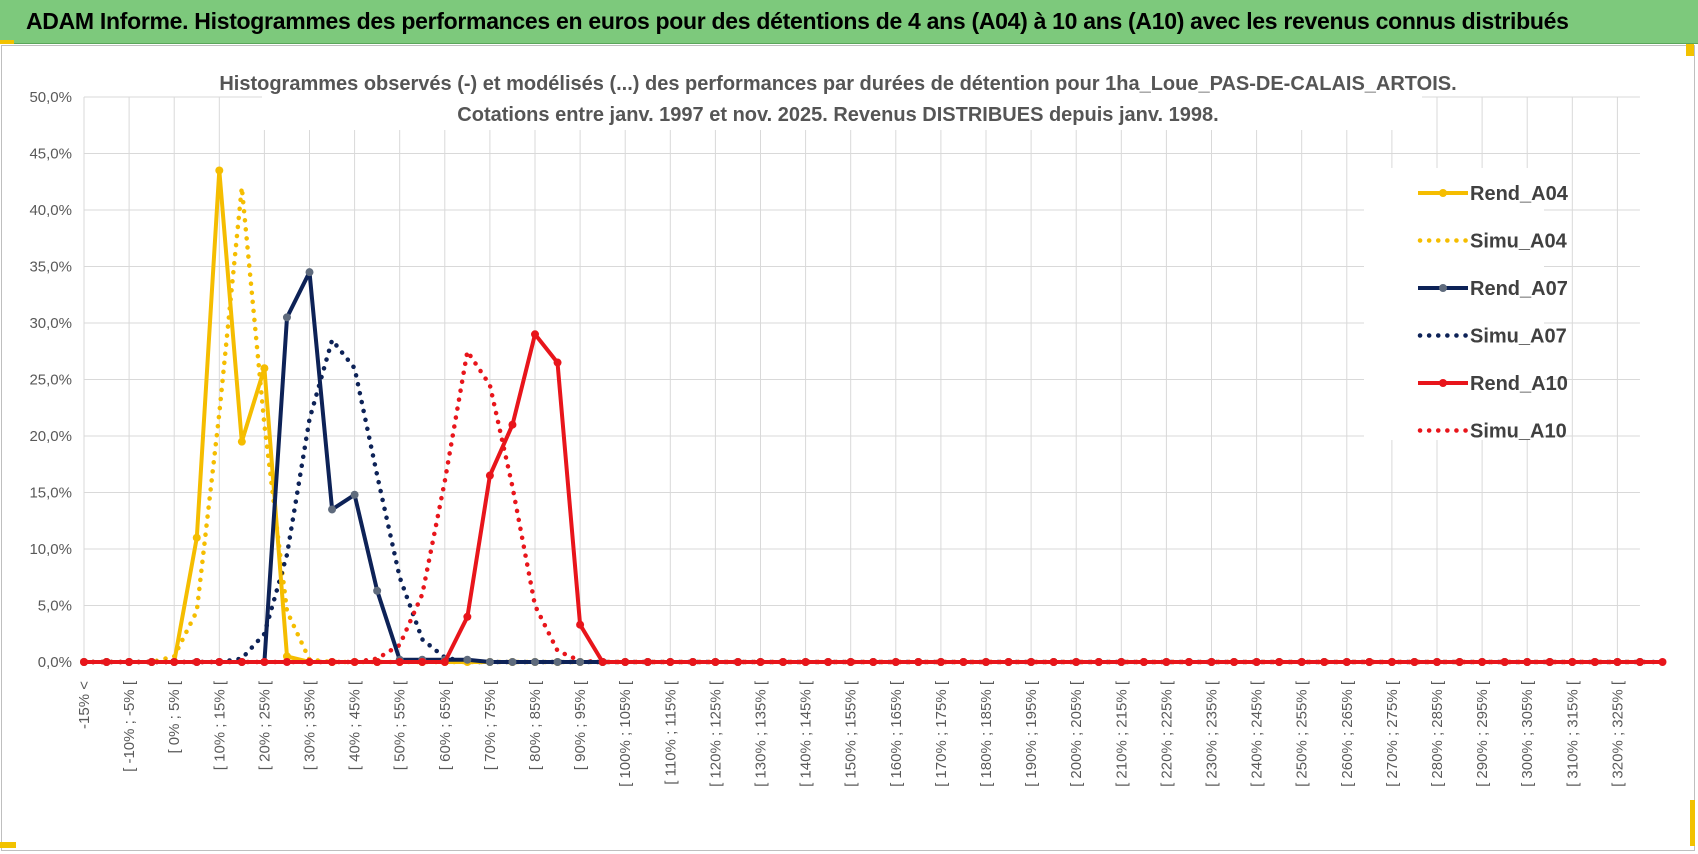  I want to click on x-tick-label: -15% <, so click(84, 705).